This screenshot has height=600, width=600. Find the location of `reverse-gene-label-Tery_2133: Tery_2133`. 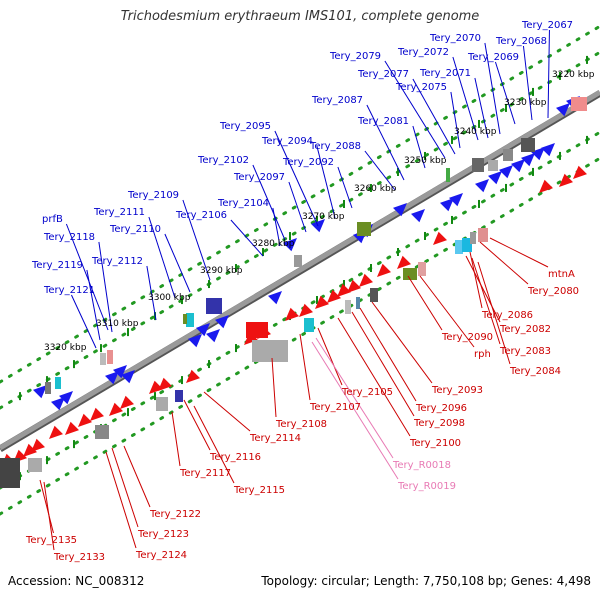

reverse-gene-label-Tery_2133: Tery_2133 is located at coordinates (79, 557).